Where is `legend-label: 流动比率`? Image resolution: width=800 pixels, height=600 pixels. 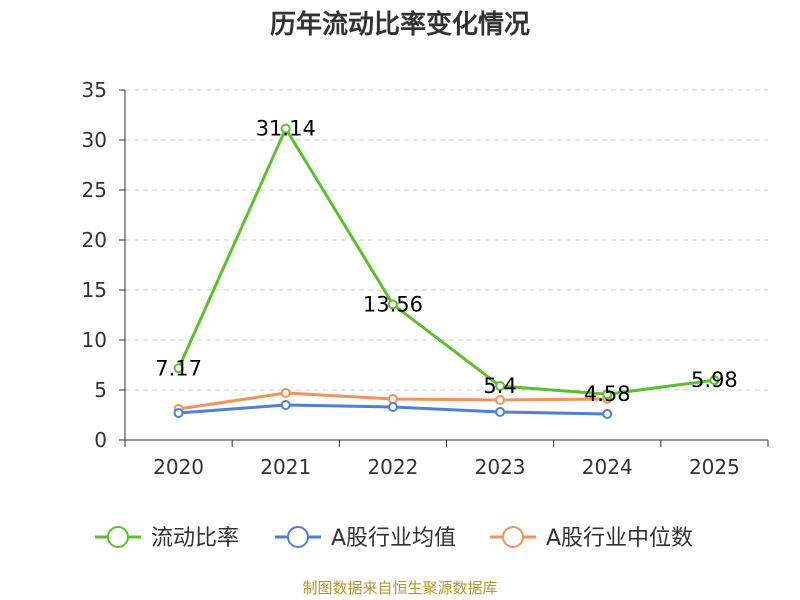
legend-label: 流动比率 is located at coordinates (195, 538).